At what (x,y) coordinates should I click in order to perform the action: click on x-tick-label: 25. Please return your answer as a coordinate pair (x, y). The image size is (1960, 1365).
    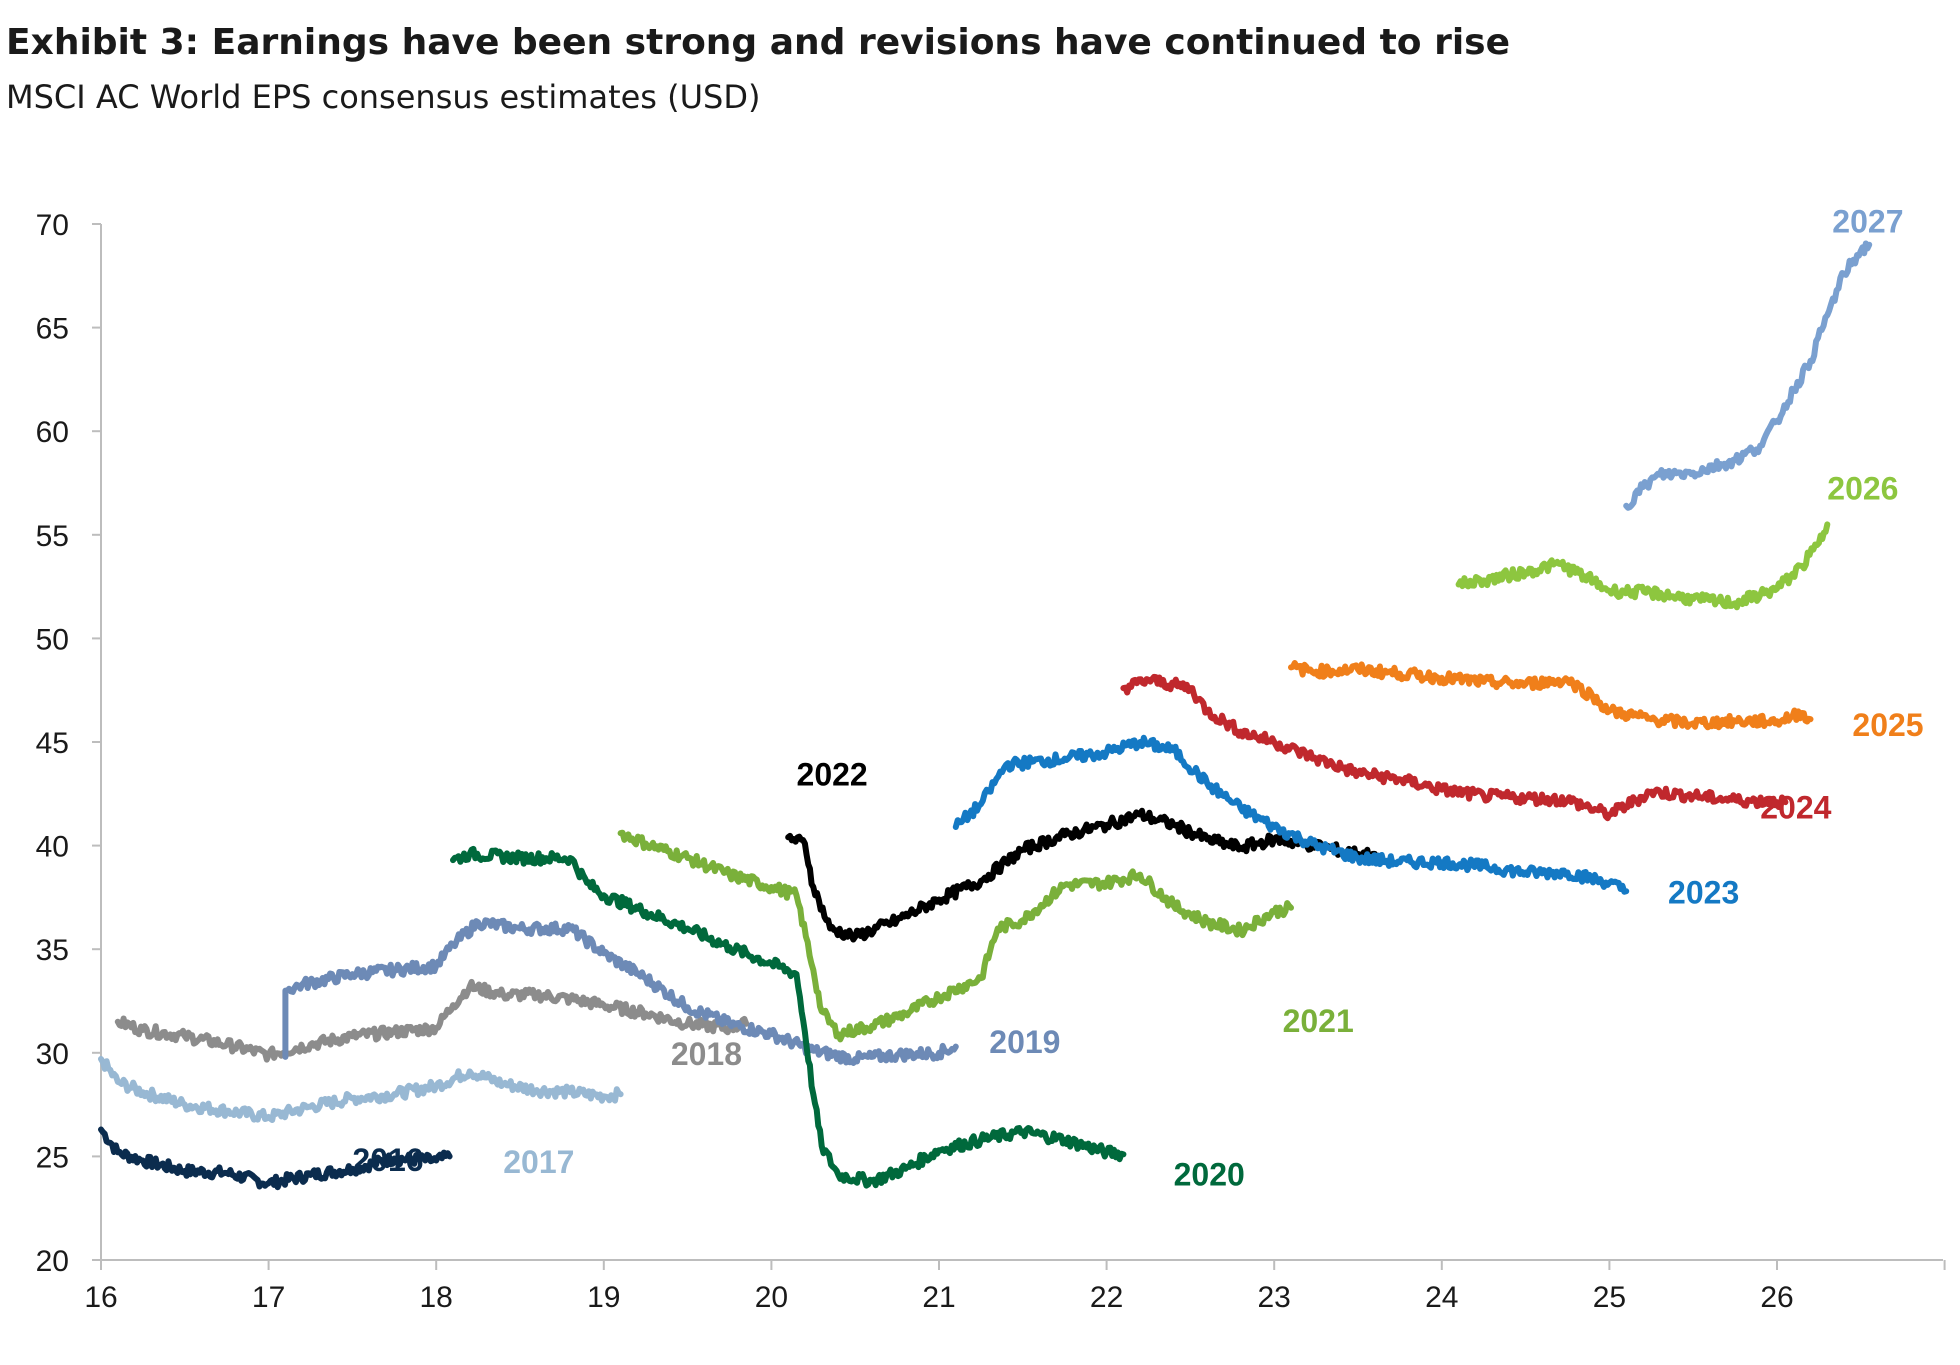
    Looking at the image, I should click on (1609, 1297).